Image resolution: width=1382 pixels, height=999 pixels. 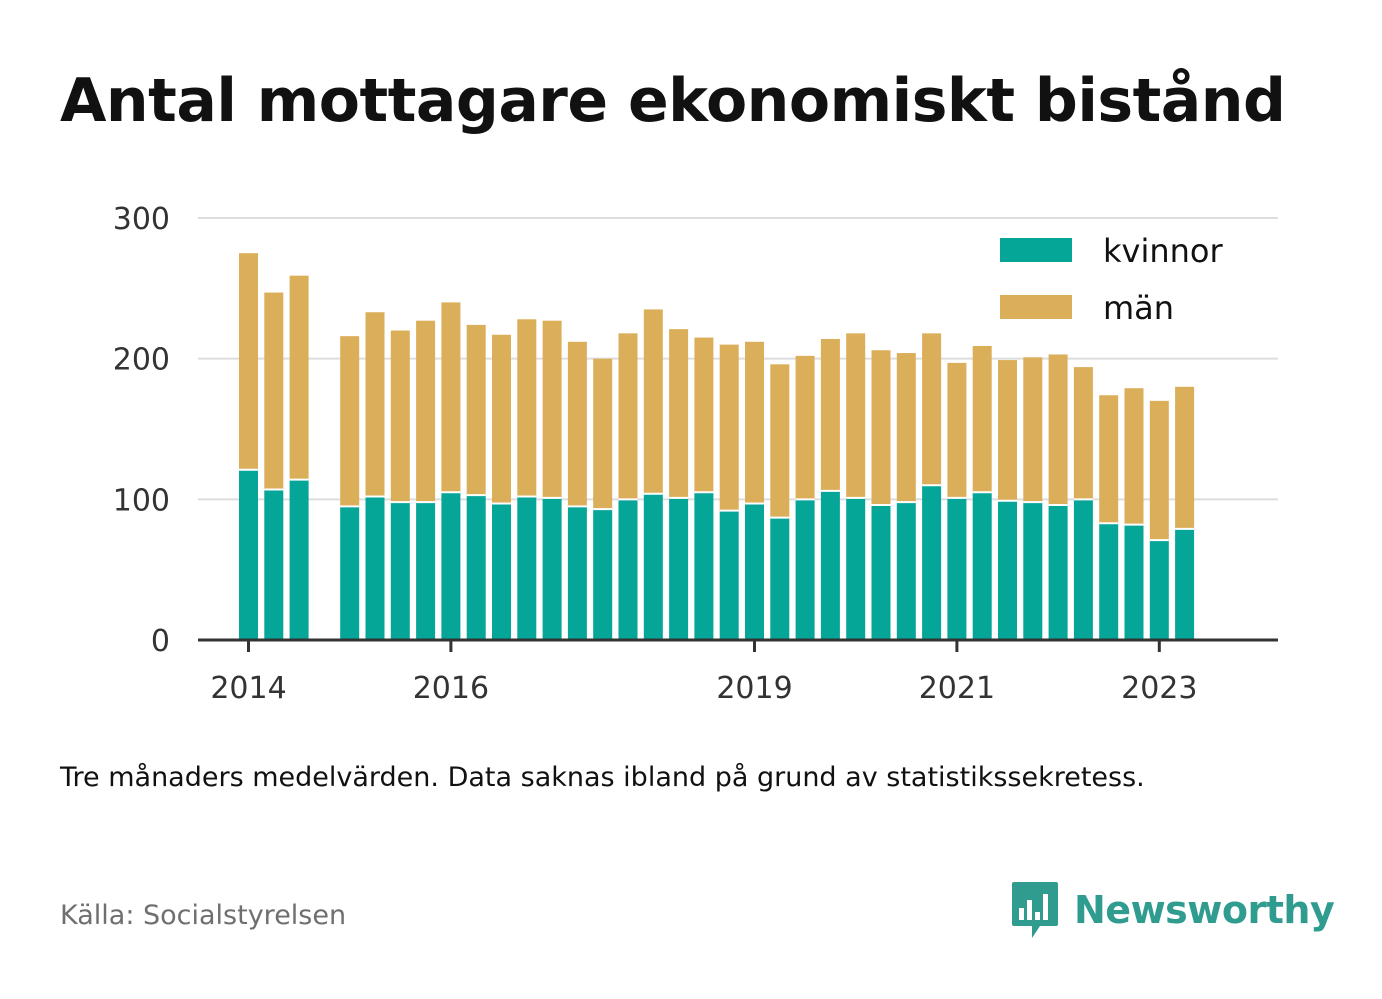 What do you see at coordinates (248, 688) in the screenshot?
I see `x-tick-label: 2014` at bounding box center [248, 688].